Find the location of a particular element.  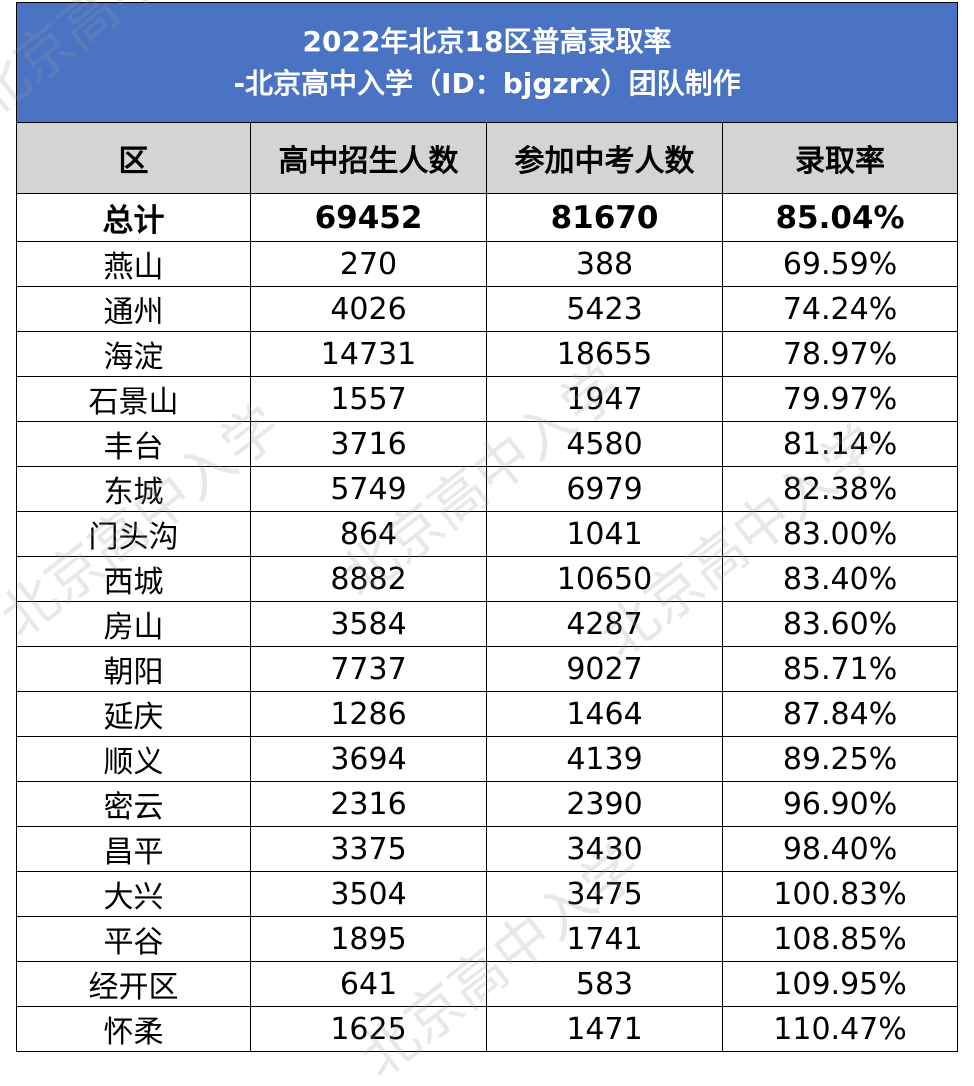

cell-rate: 87.84% is located at coordinates (840, 714).